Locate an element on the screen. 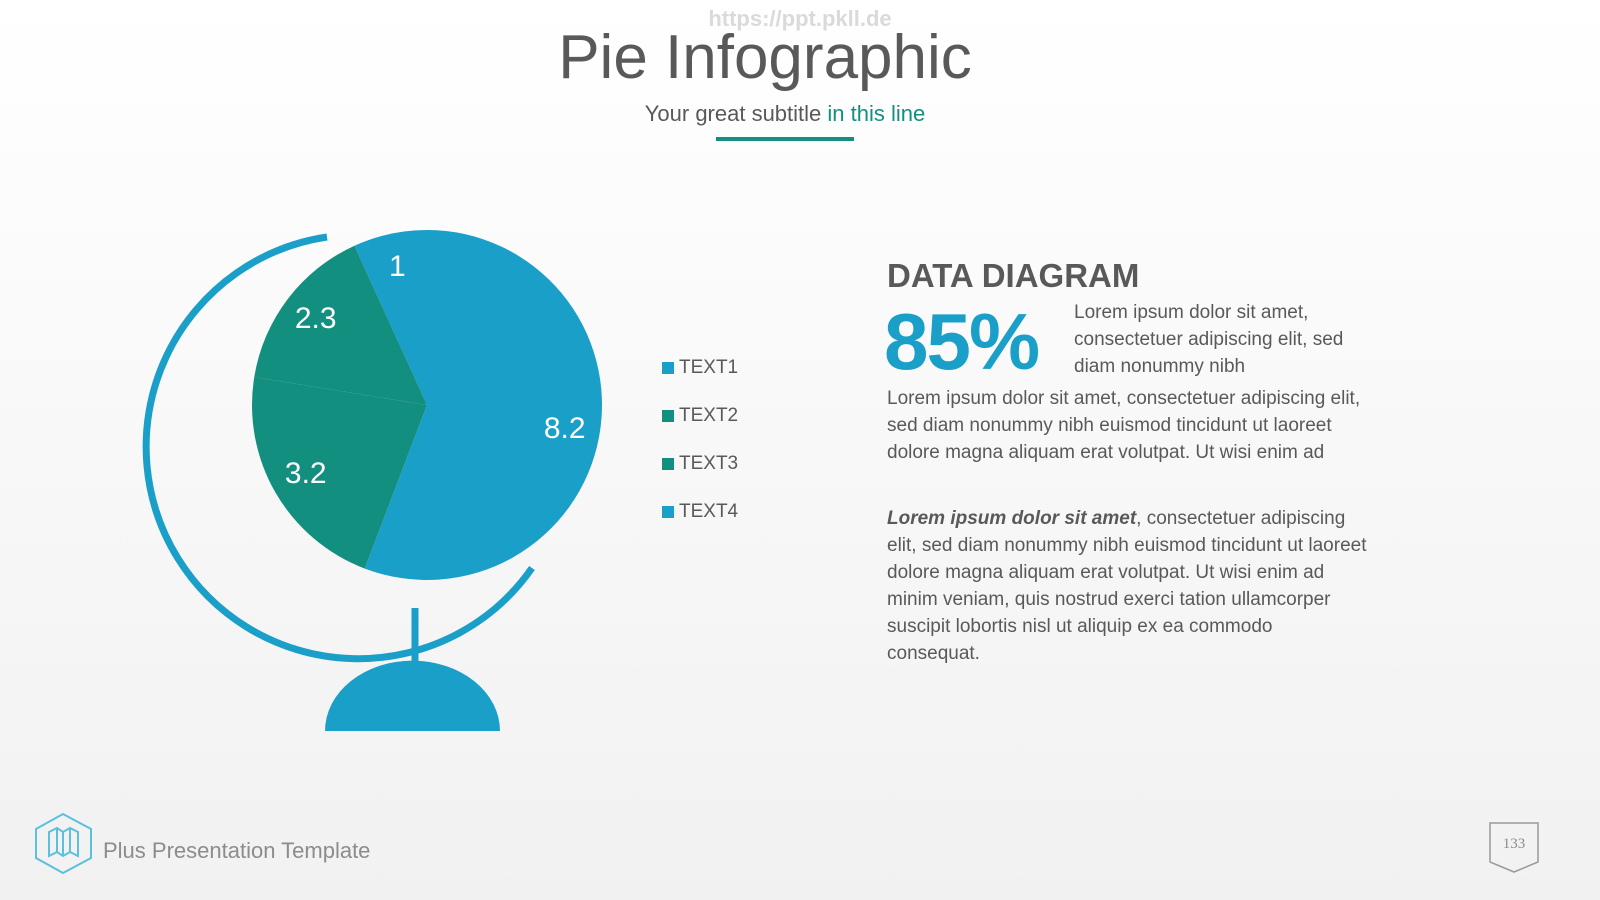 This screenshot has height=900, width=1600. subtitle: Your great subtitle in this line is located at coordinates (785, 114).